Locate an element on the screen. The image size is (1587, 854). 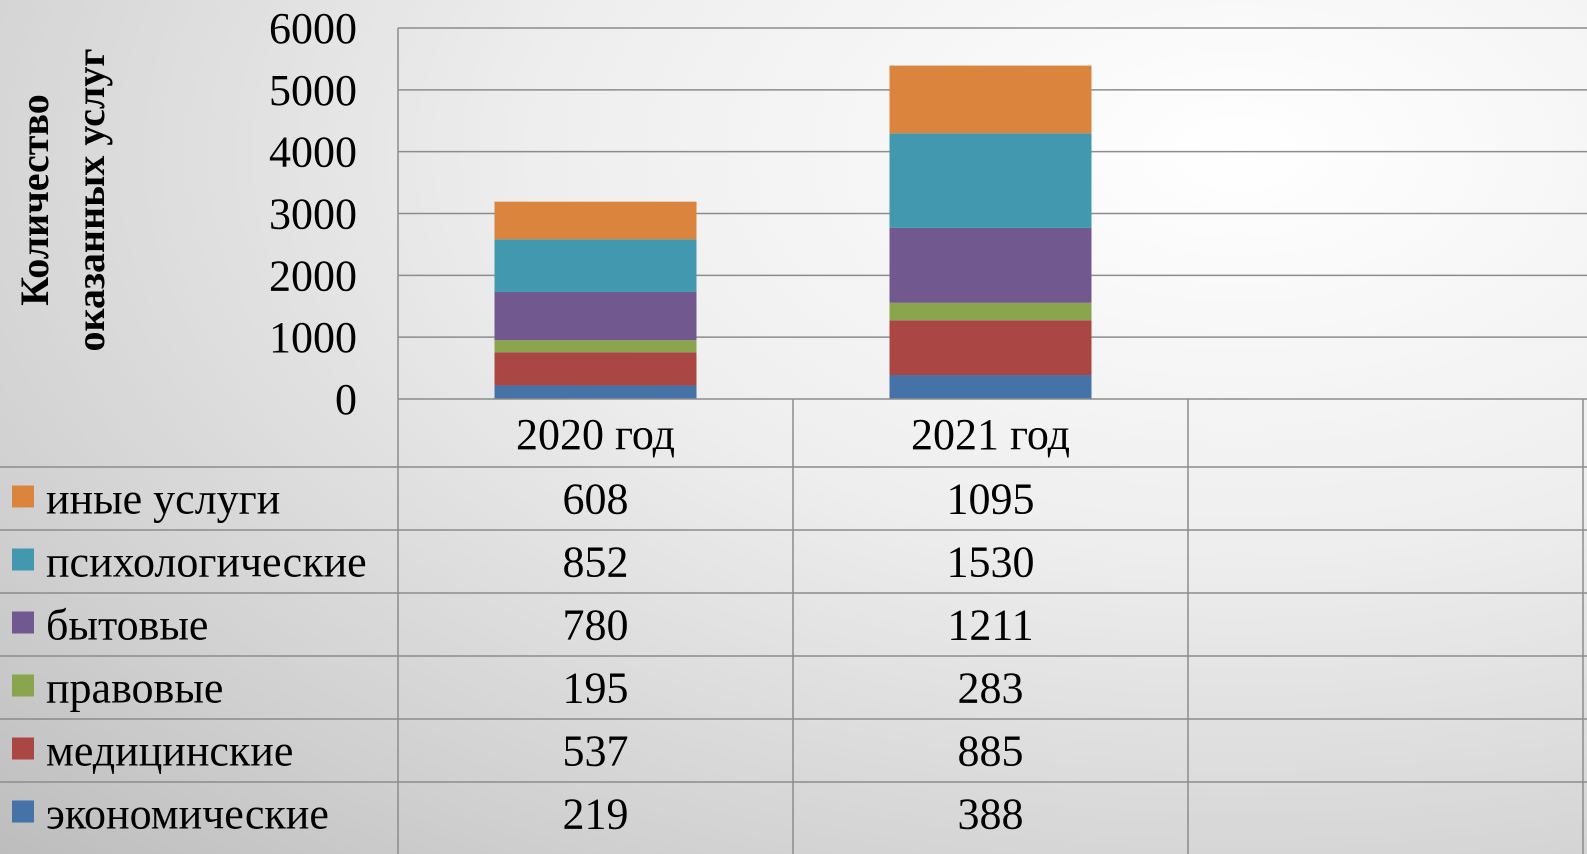
y-tick-label: 4000 is located at coordinates (313, 152).